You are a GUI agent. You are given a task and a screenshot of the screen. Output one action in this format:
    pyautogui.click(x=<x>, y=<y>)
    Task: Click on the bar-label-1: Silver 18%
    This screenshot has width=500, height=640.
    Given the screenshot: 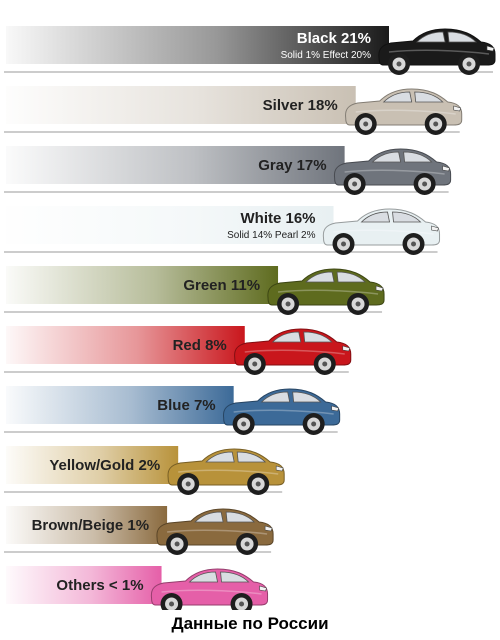 What is the action you would take?
    pyautogui.click(x=300, y=105)
    